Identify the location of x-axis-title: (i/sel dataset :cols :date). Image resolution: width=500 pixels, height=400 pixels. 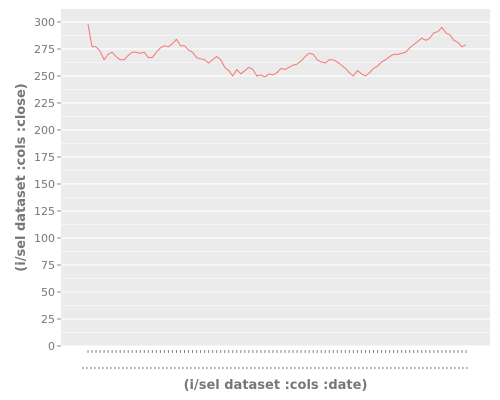
(276, 385).